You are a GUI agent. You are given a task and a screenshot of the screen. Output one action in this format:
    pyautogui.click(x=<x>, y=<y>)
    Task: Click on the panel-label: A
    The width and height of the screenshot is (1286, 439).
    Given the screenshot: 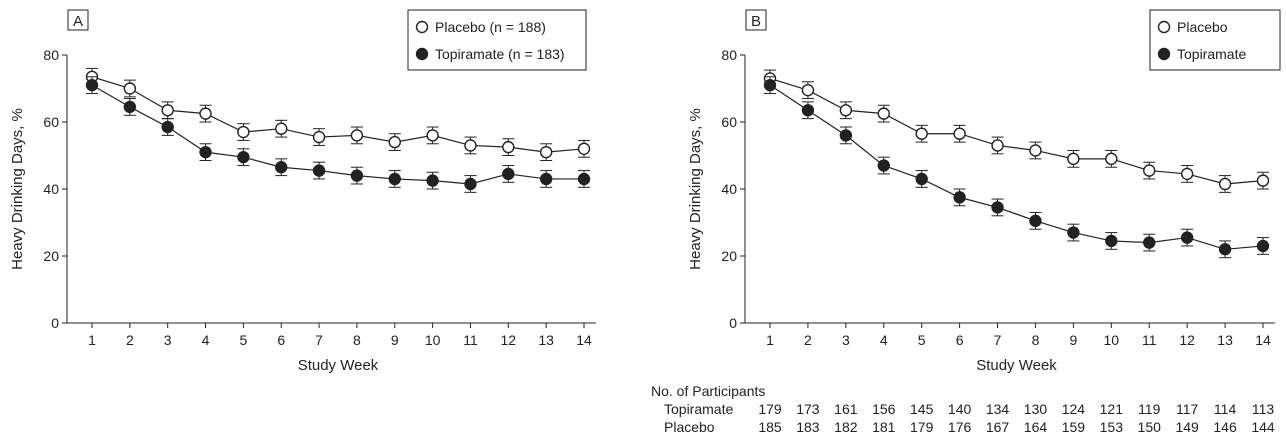 What is the action you would take?
    pyautogui.click(x=78, y=21)
    